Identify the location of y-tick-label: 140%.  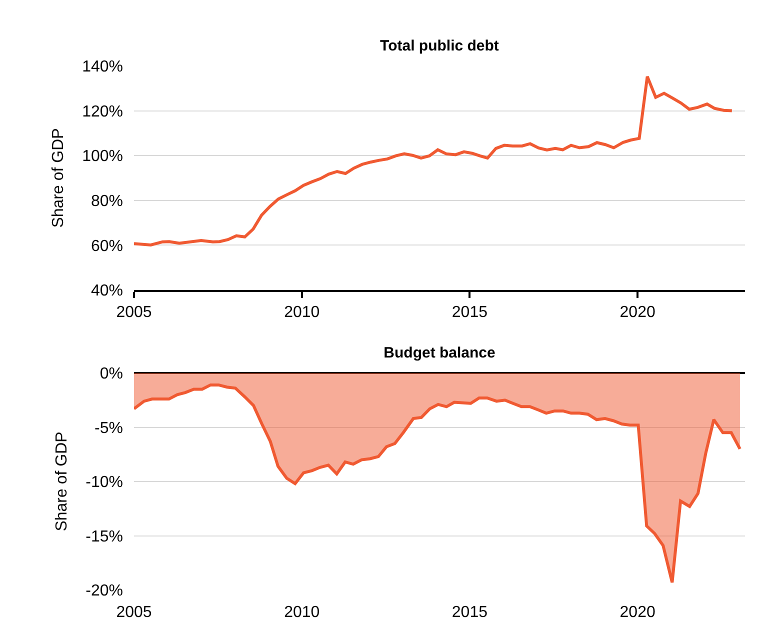
(102, 67).